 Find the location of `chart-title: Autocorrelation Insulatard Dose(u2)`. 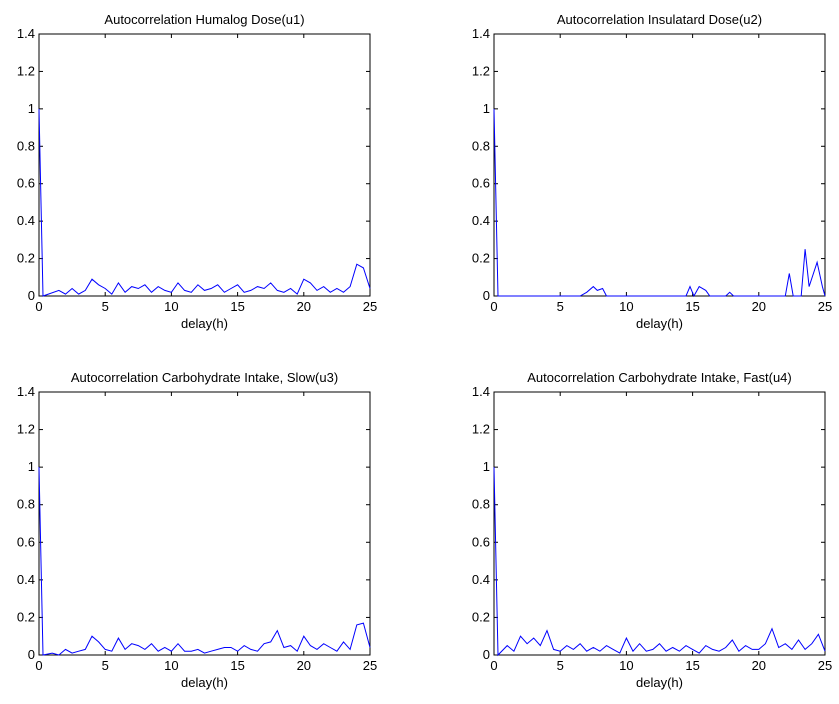

chart-title: Autocorrelation Insulatard Dose(u2) is located at coordinates (659, 19).